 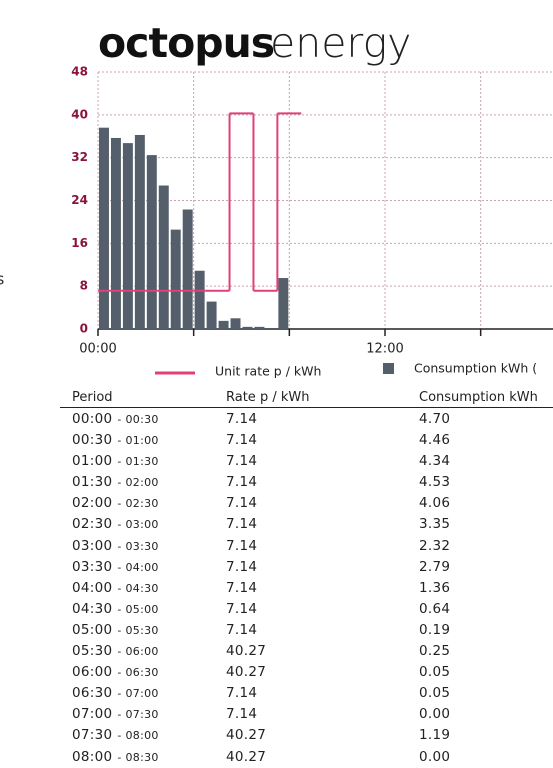 I want to click on x-tick-label: 00:00, so click(x=97, y=349).